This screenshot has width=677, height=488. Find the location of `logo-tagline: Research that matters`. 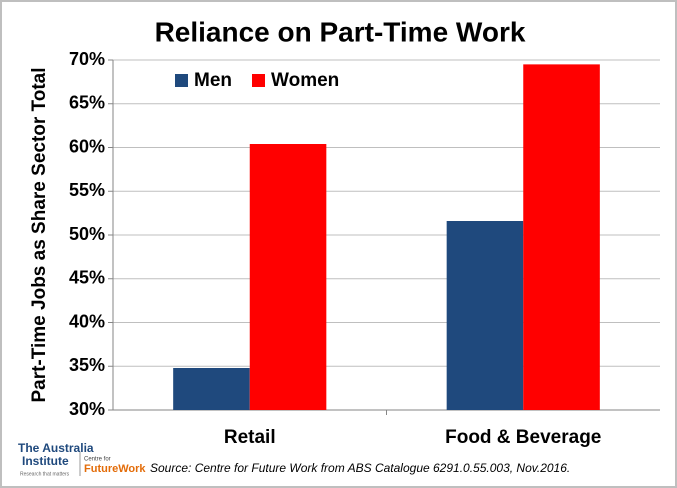

logo-tagline: Research that matters is located at coordinates (45, 474).